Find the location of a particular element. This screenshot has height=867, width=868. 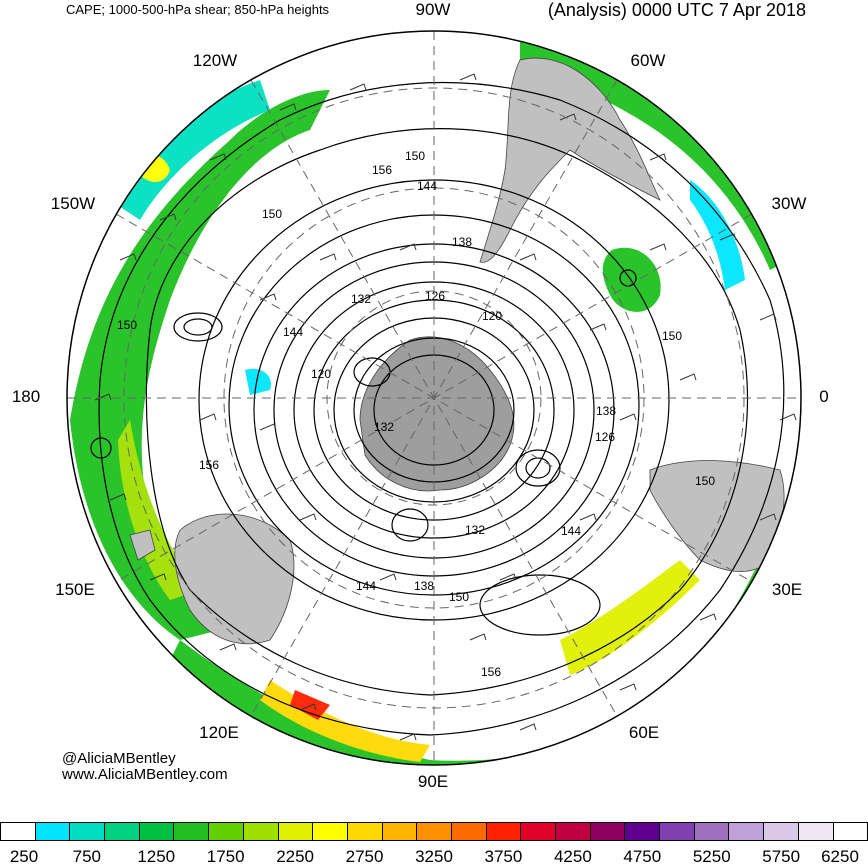

cape-colorbar is located at coordinates (434, 832).